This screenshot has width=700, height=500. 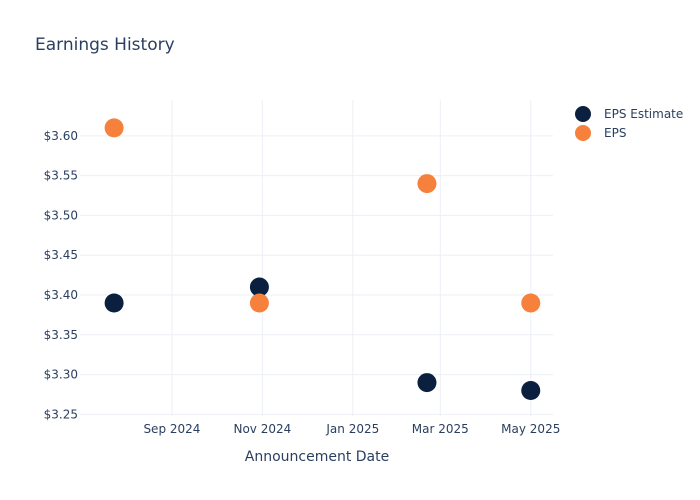 What do you see at coordinates (61, 275) in the screenshot?
I see `y-axis-ticks: $3.25 $3.30 $3.35 $3.40 $3.45 $3.50 $3.55 $3.60` at bounding box center [61, 275].